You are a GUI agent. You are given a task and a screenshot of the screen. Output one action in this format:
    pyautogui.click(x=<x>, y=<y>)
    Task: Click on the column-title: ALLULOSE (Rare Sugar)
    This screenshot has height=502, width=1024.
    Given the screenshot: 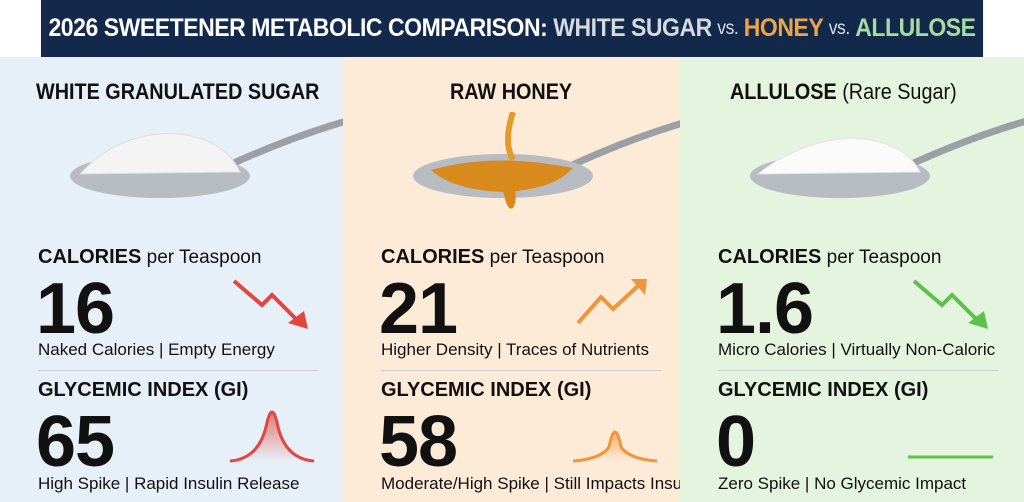 What is the action you would take?
    pyautogui.click(x=843, y=92)
    